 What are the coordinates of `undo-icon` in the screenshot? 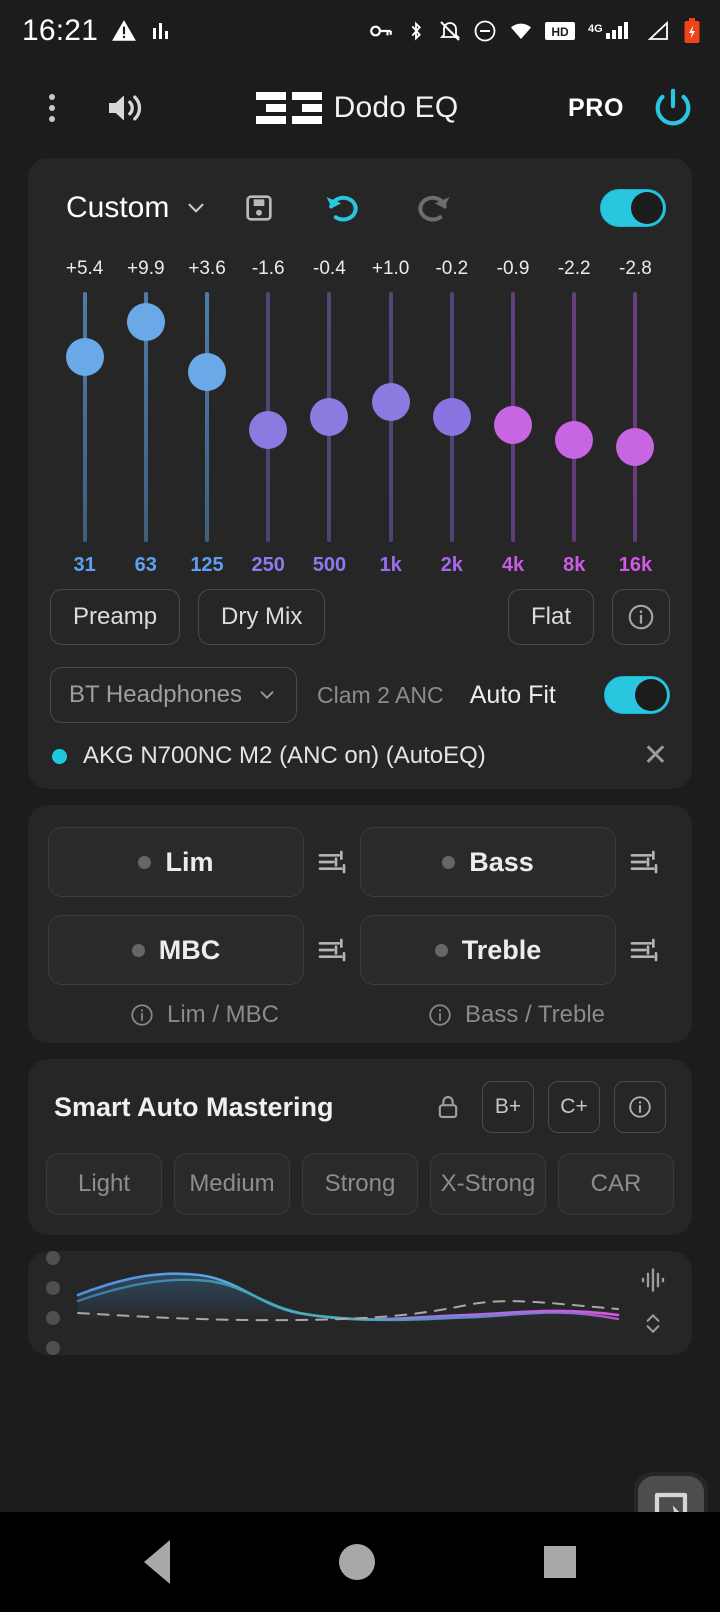 It's located at (342, 208).